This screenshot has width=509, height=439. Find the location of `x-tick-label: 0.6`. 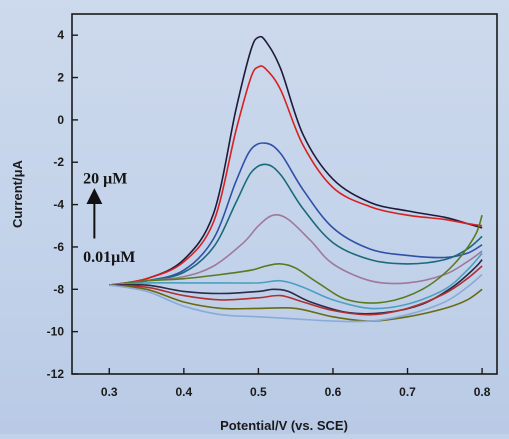

x-tick-label: 0.6 is located at coordinates (333, 392).